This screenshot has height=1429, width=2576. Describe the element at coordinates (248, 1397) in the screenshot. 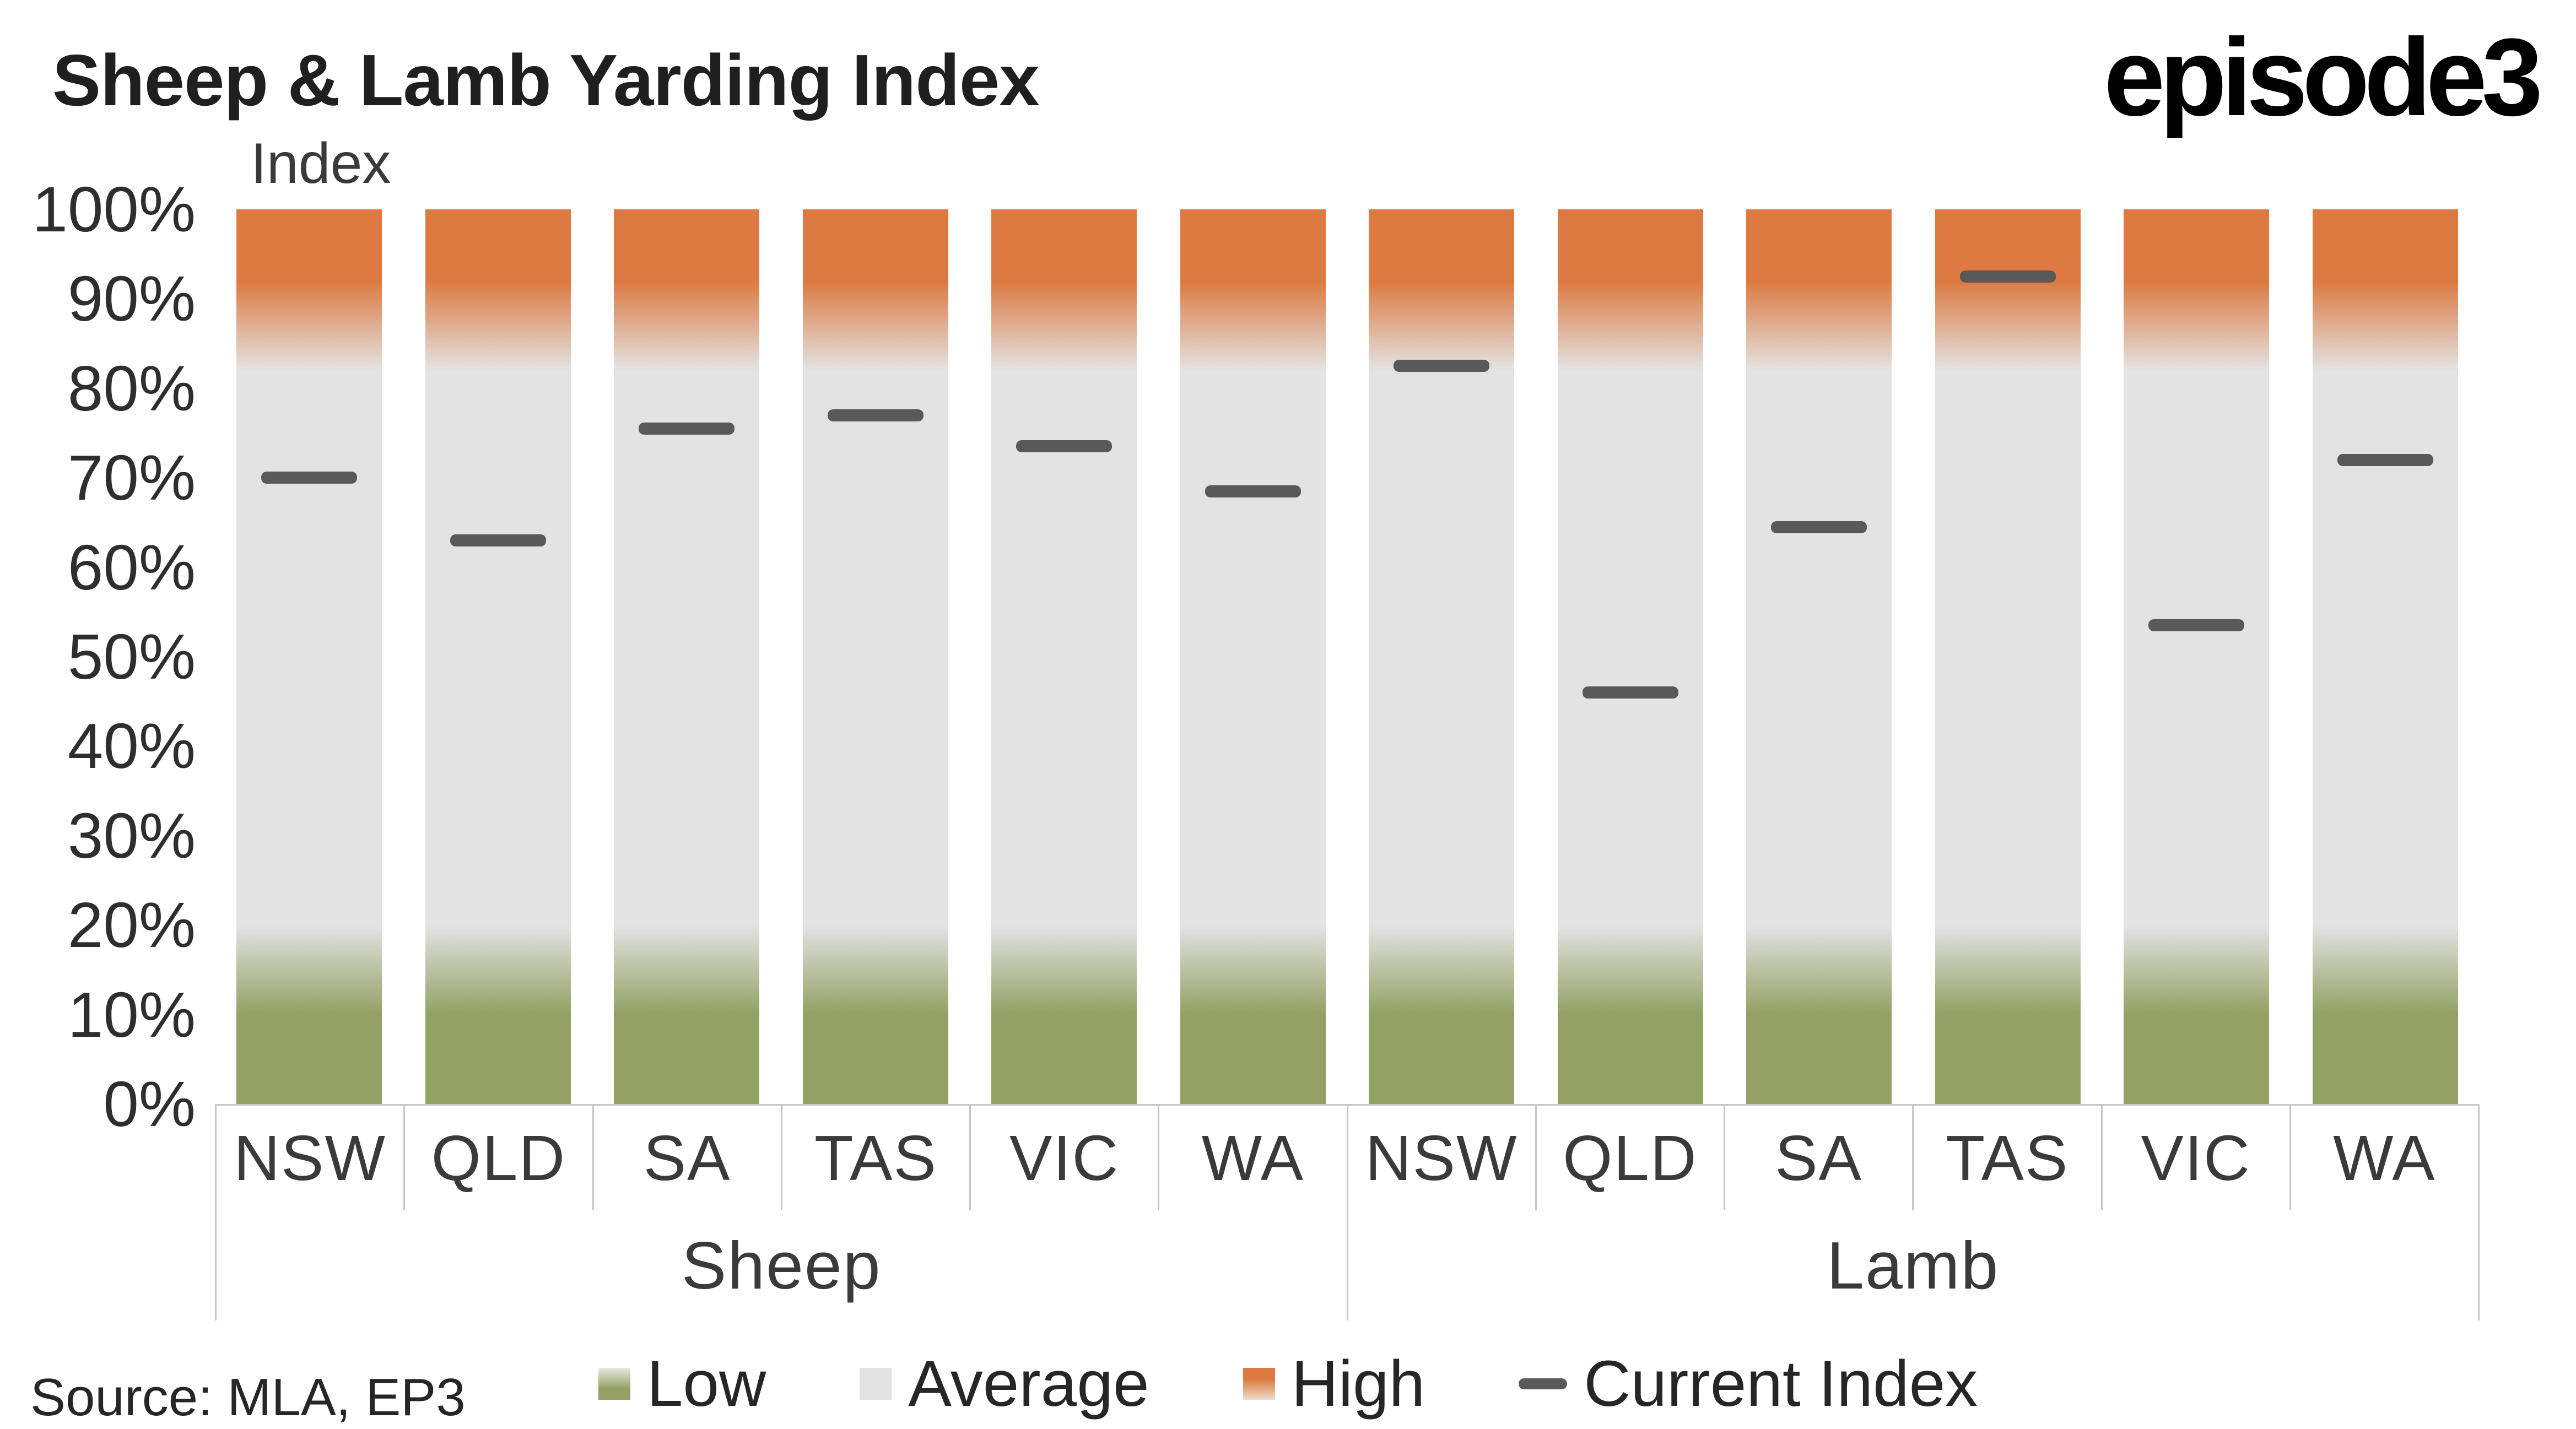

I see `source-note: Source: MLA, EP3` at that location.